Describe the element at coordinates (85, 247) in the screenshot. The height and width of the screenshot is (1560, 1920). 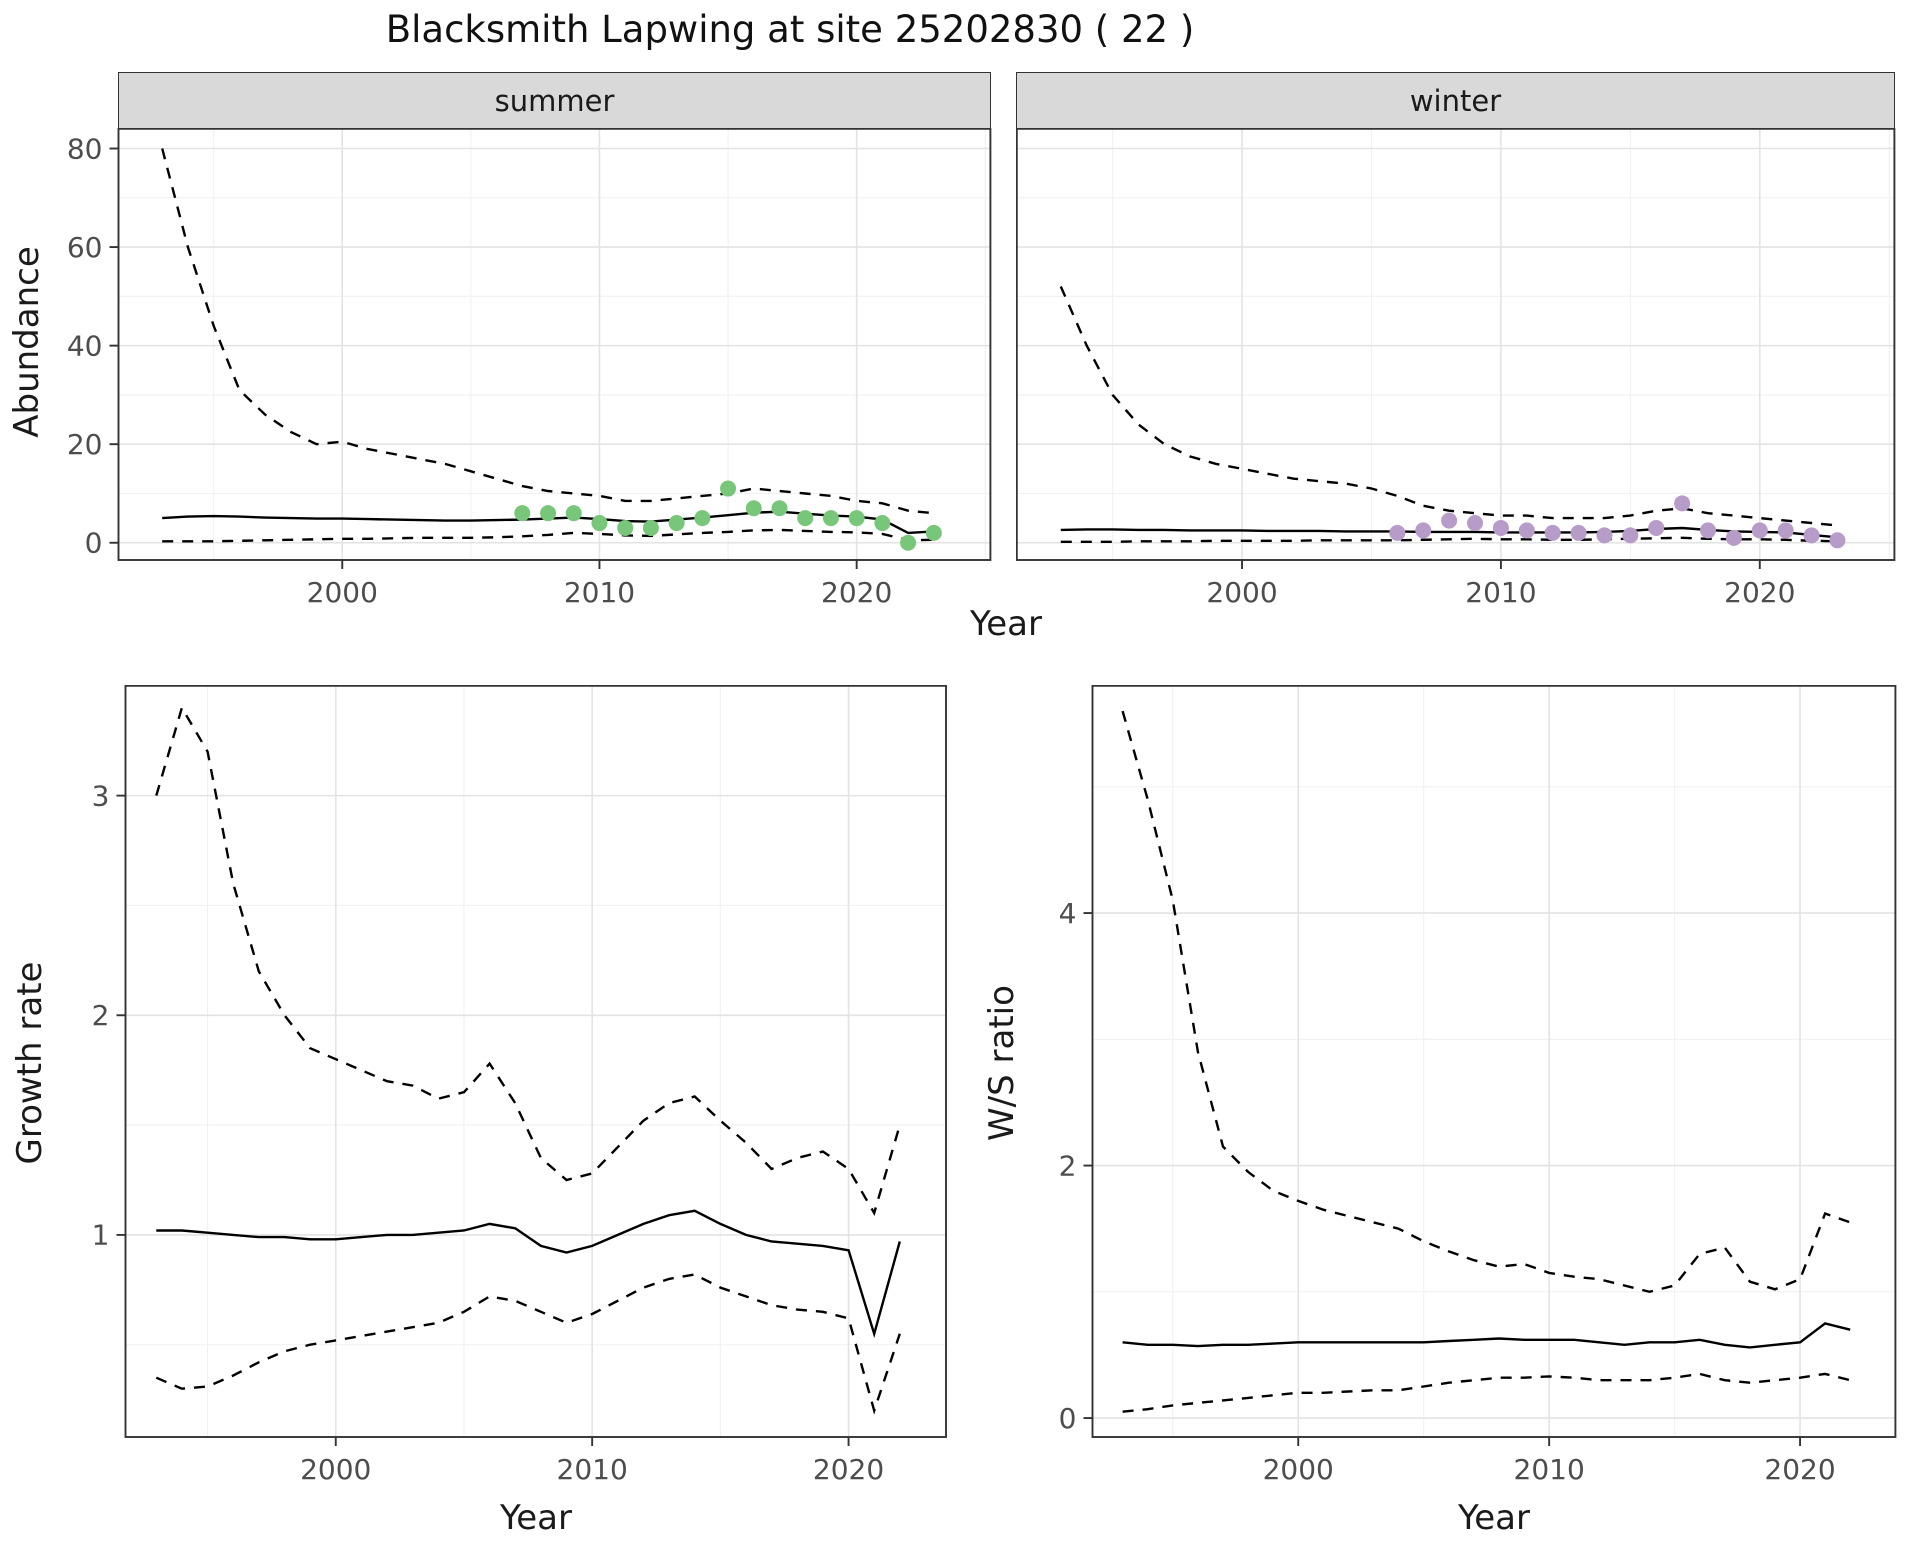
I see `y-tick-label: 60` at that location.